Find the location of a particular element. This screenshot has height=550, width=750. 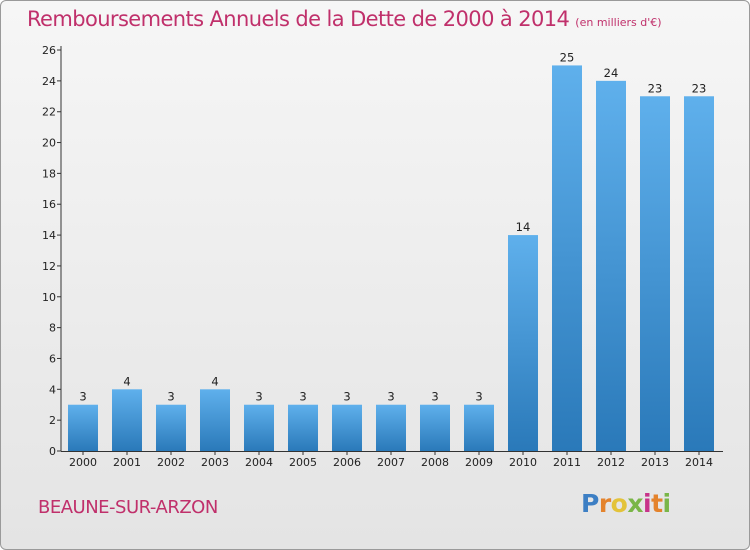

y-tick-label: 0 is located at coordinates (52, 451).